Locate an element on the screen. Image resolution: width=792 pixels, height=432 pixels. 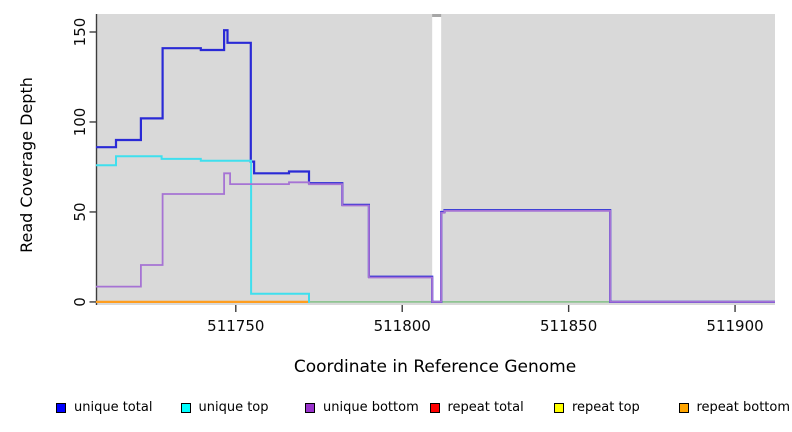
y-tick-label: 150 is located at coordinates (80, 32).